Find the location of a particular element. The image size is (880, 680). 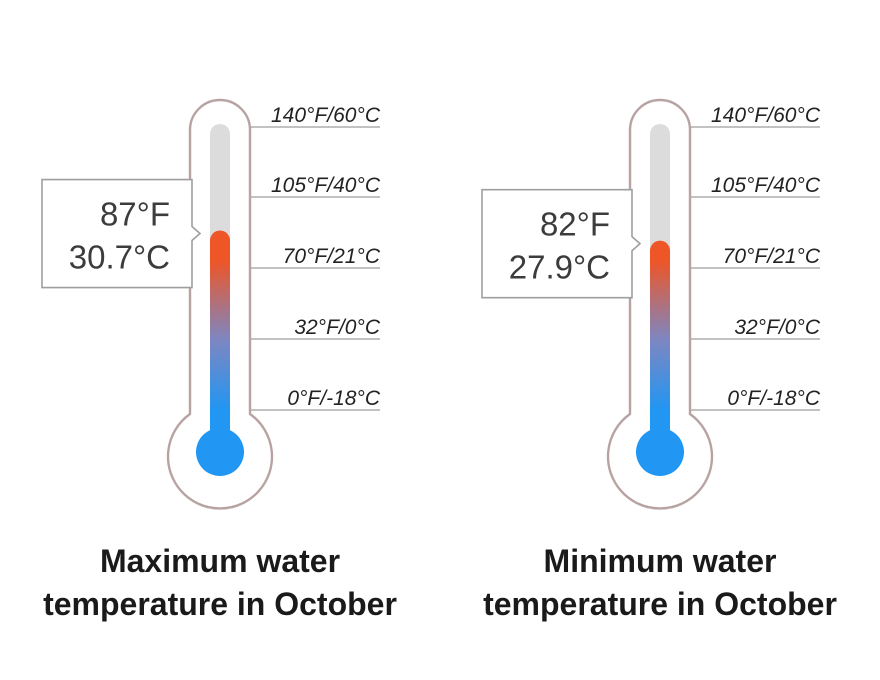

caption-minimum-line2: temperature in October is located at coordinates (660, 604).